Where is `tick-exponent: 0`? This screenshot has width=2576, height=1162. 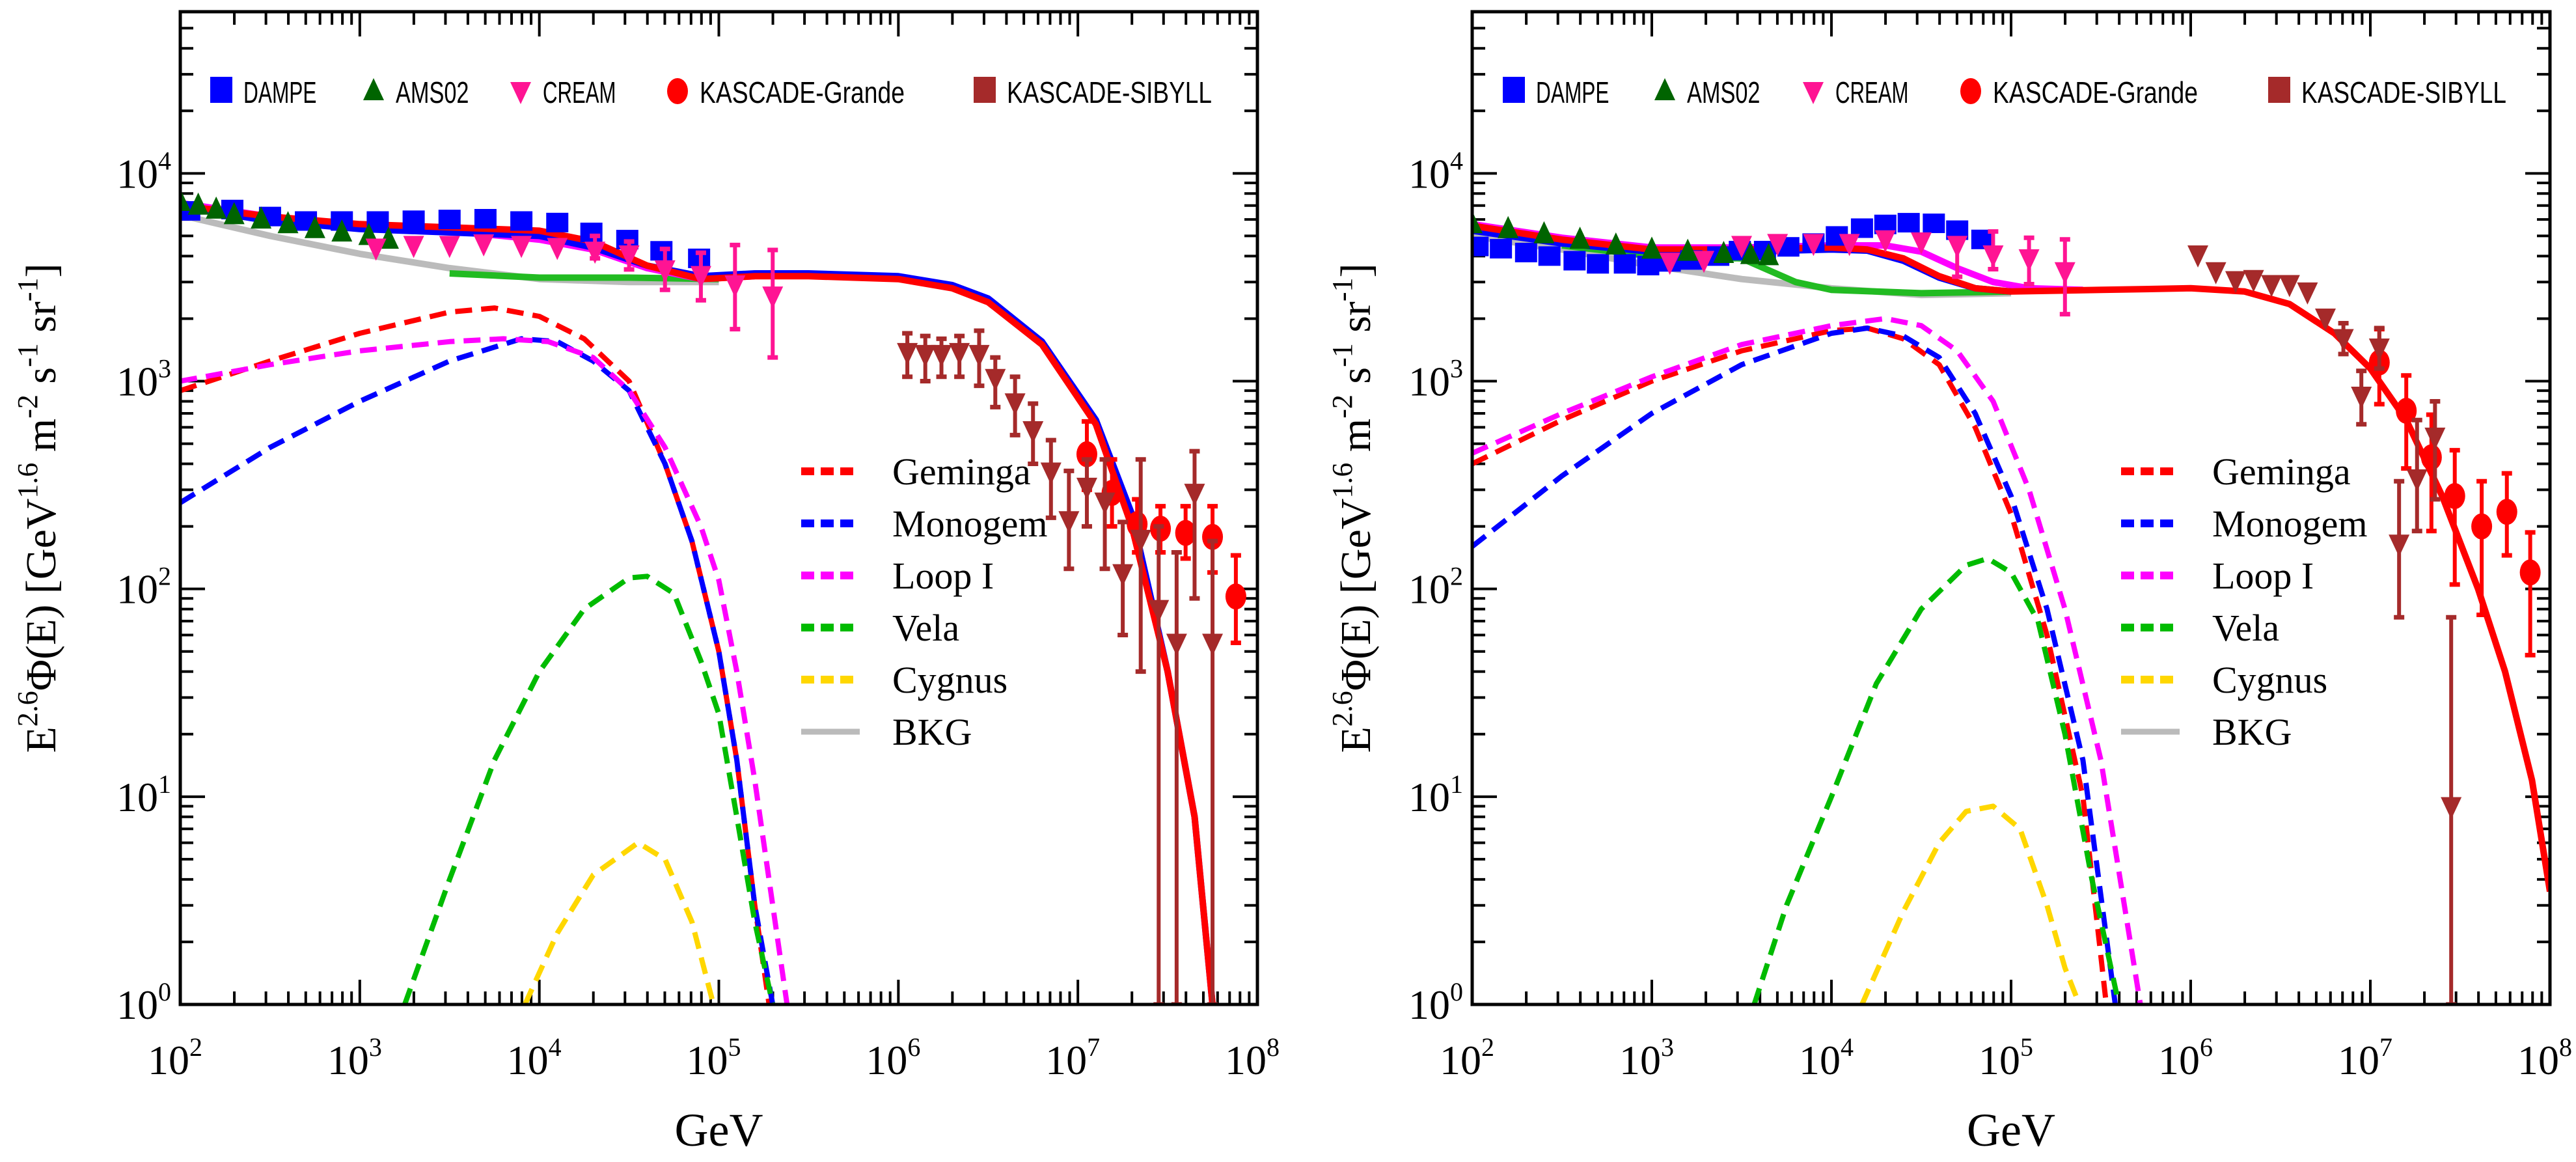 tick-exponent: 0 is located at coordinates (165, 991).